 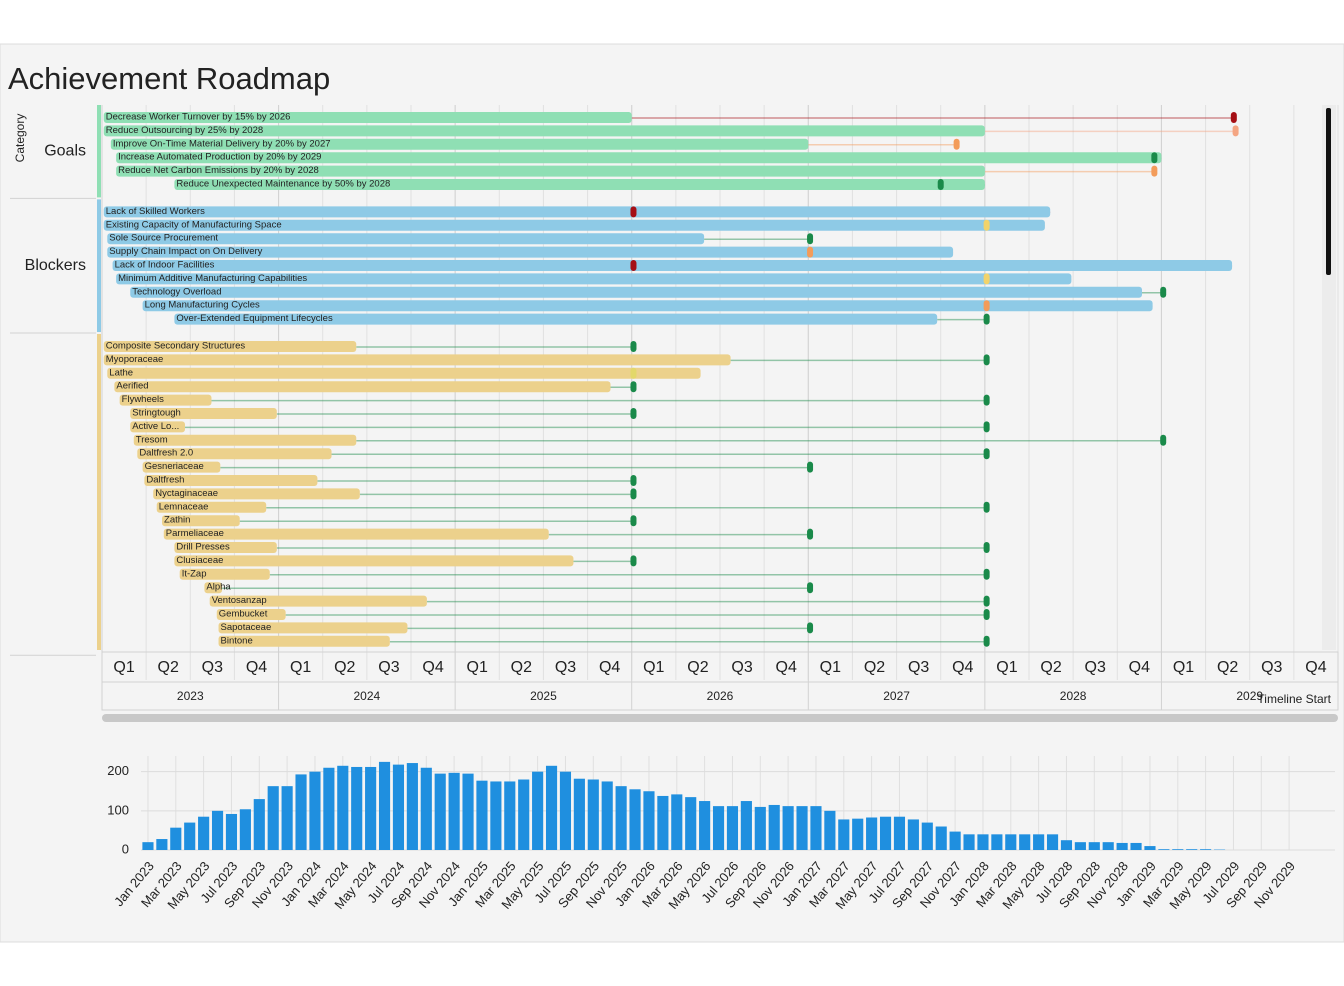 I want to click on task-label: Clusiaceae, so click(x=199, y=560).